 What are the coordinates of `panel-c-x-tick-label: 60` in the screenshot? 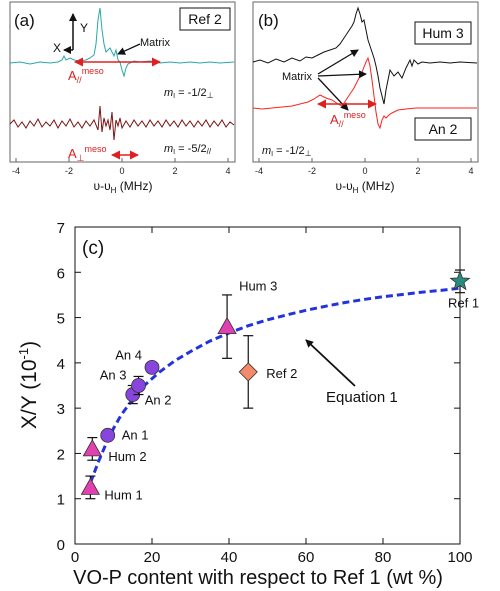 It's located at (306, 557).